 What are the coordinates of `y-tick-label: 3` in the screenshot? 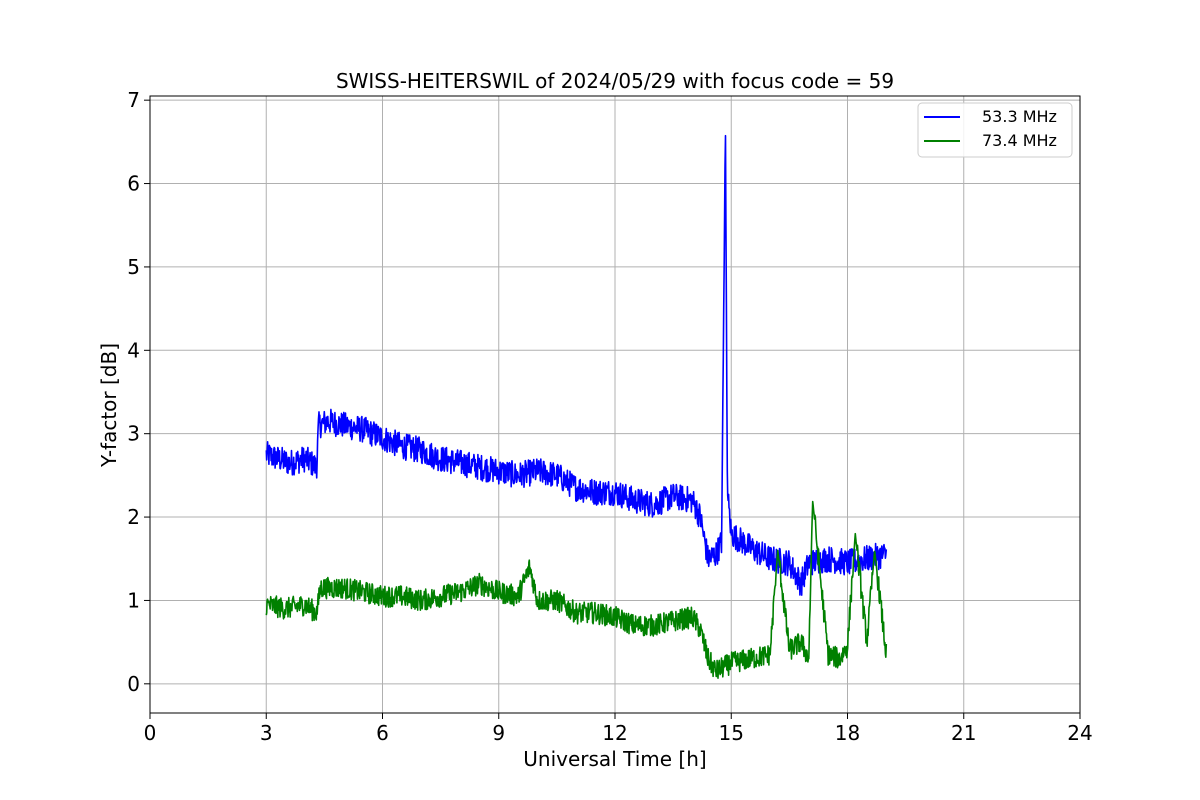 It's located at (133, 434).